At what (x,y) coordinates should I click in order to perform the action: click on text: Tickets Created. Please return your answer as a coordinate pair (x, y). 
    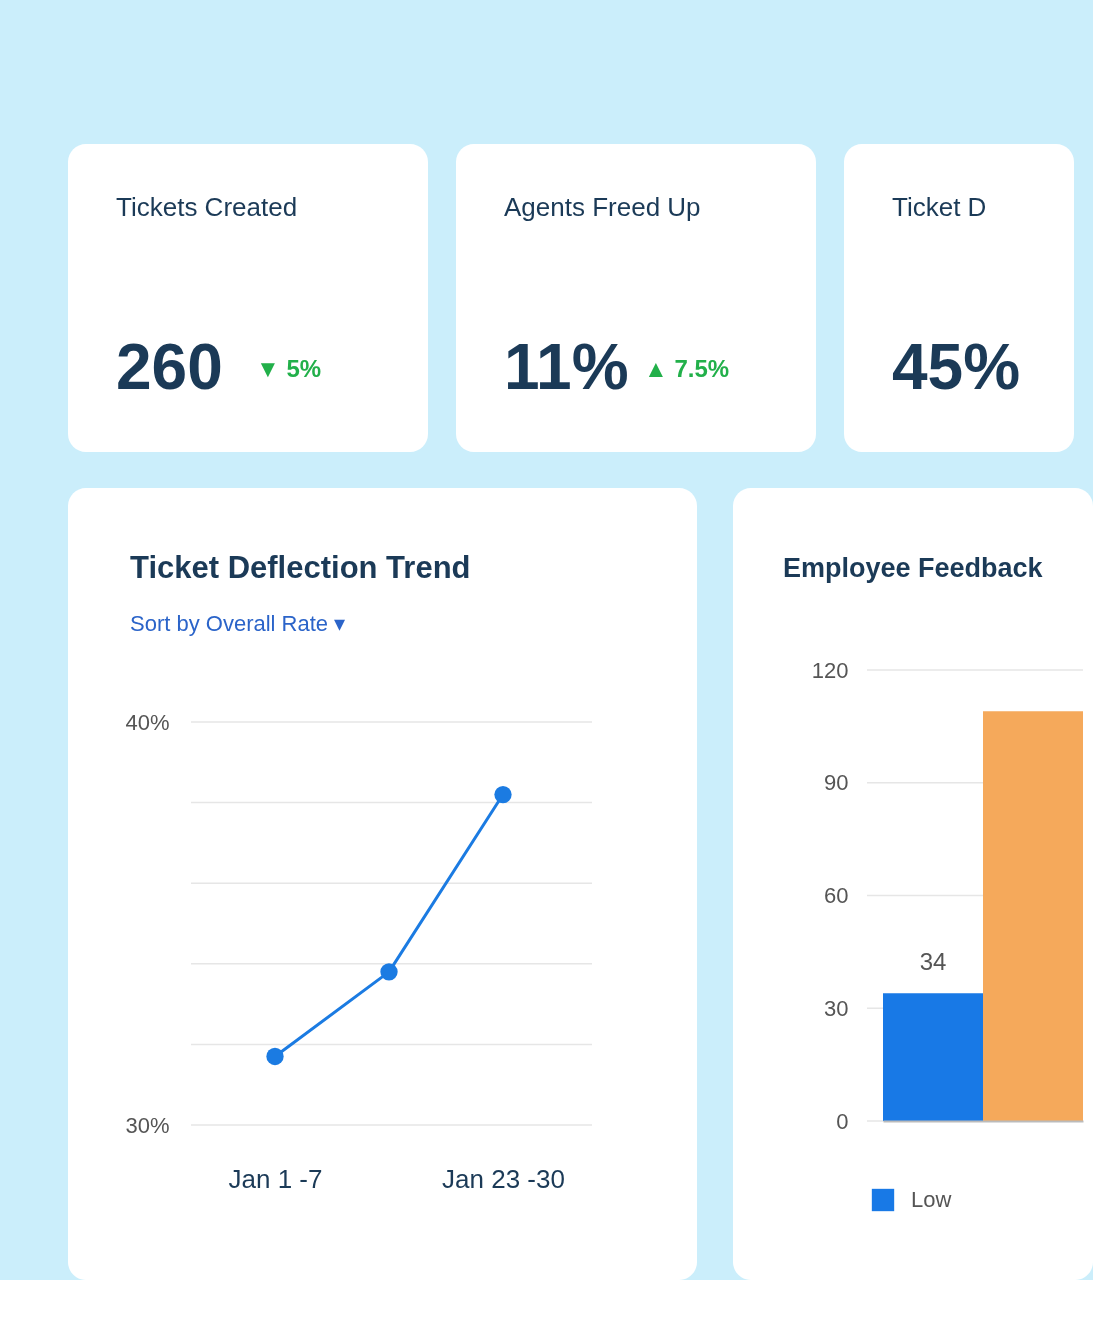
    Looking at the image, I should click on (207, 207).